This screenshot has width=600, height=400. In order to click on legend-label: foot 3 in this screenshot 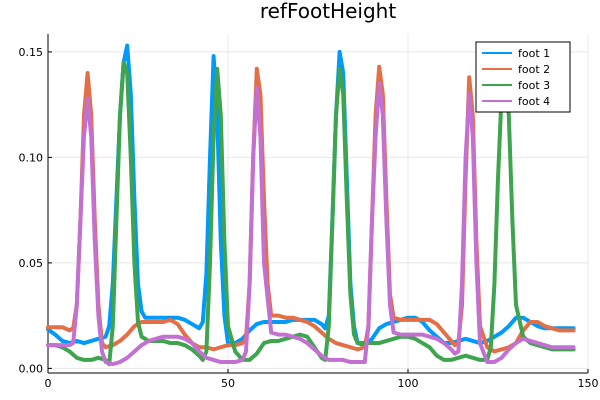, I will do `click(534, 85)`.